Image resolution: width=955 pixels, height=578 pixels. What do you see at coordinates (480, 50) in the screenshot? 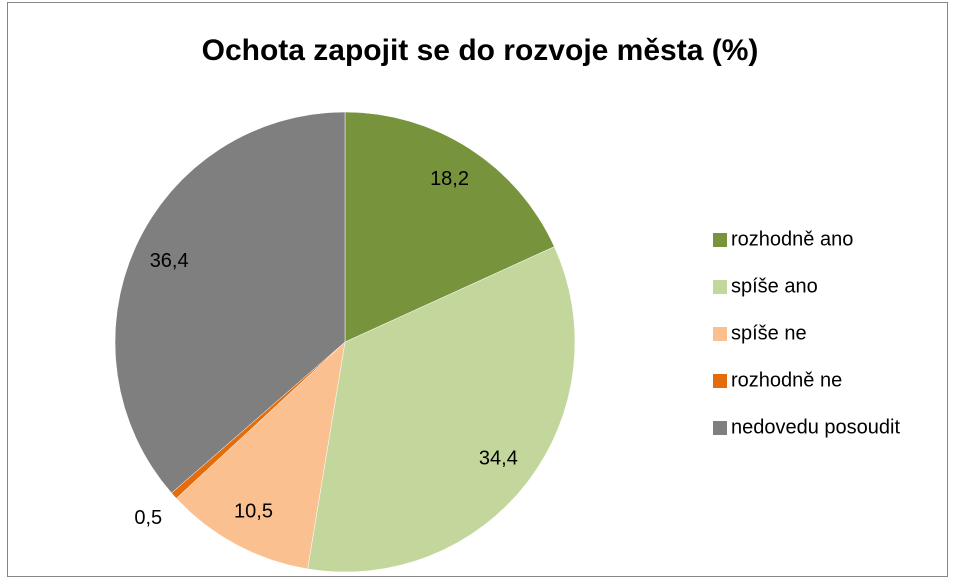
I see `chart-title: Ochota zapojit se do rozvoje města (%)` at bounding box center [480, 50].